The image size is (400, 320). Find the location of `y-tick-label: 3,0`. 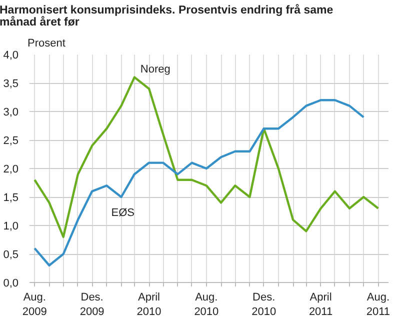

y-tick-label: 3,0 is located at coordinates (11, 112).